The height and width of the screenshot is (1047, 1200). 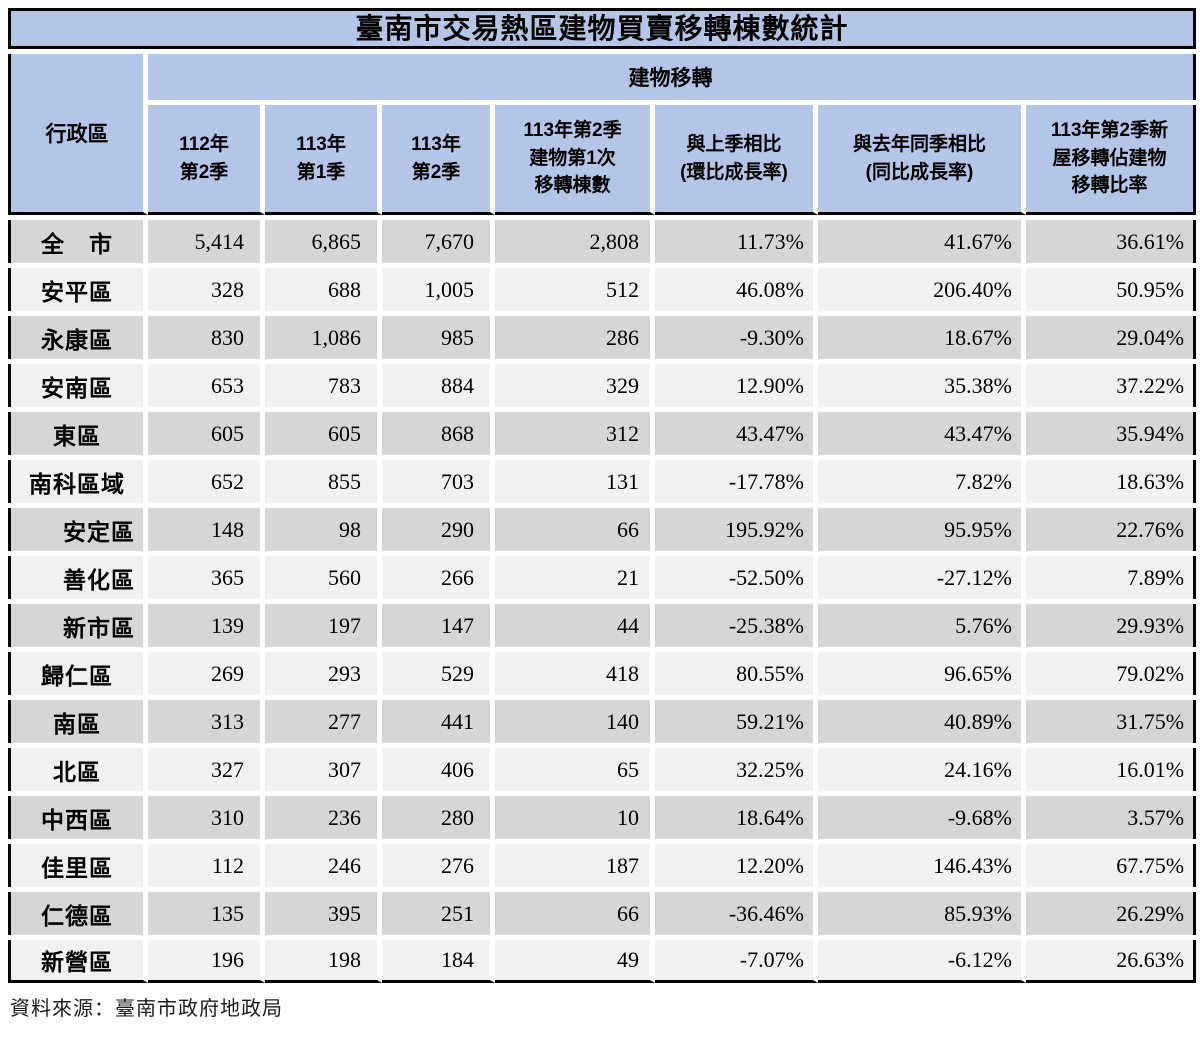 What do you see at coordinates (323, 625) in the screenshot?
I see `value-cell: 197` at bounding box center [323, 625].